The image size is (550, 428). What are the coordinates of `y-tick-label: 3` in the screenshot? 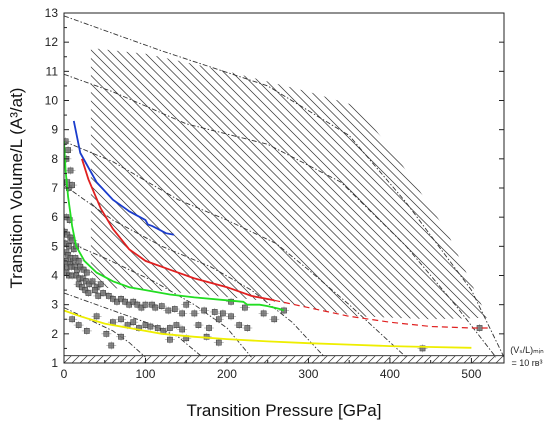 It's located at (54, 305).